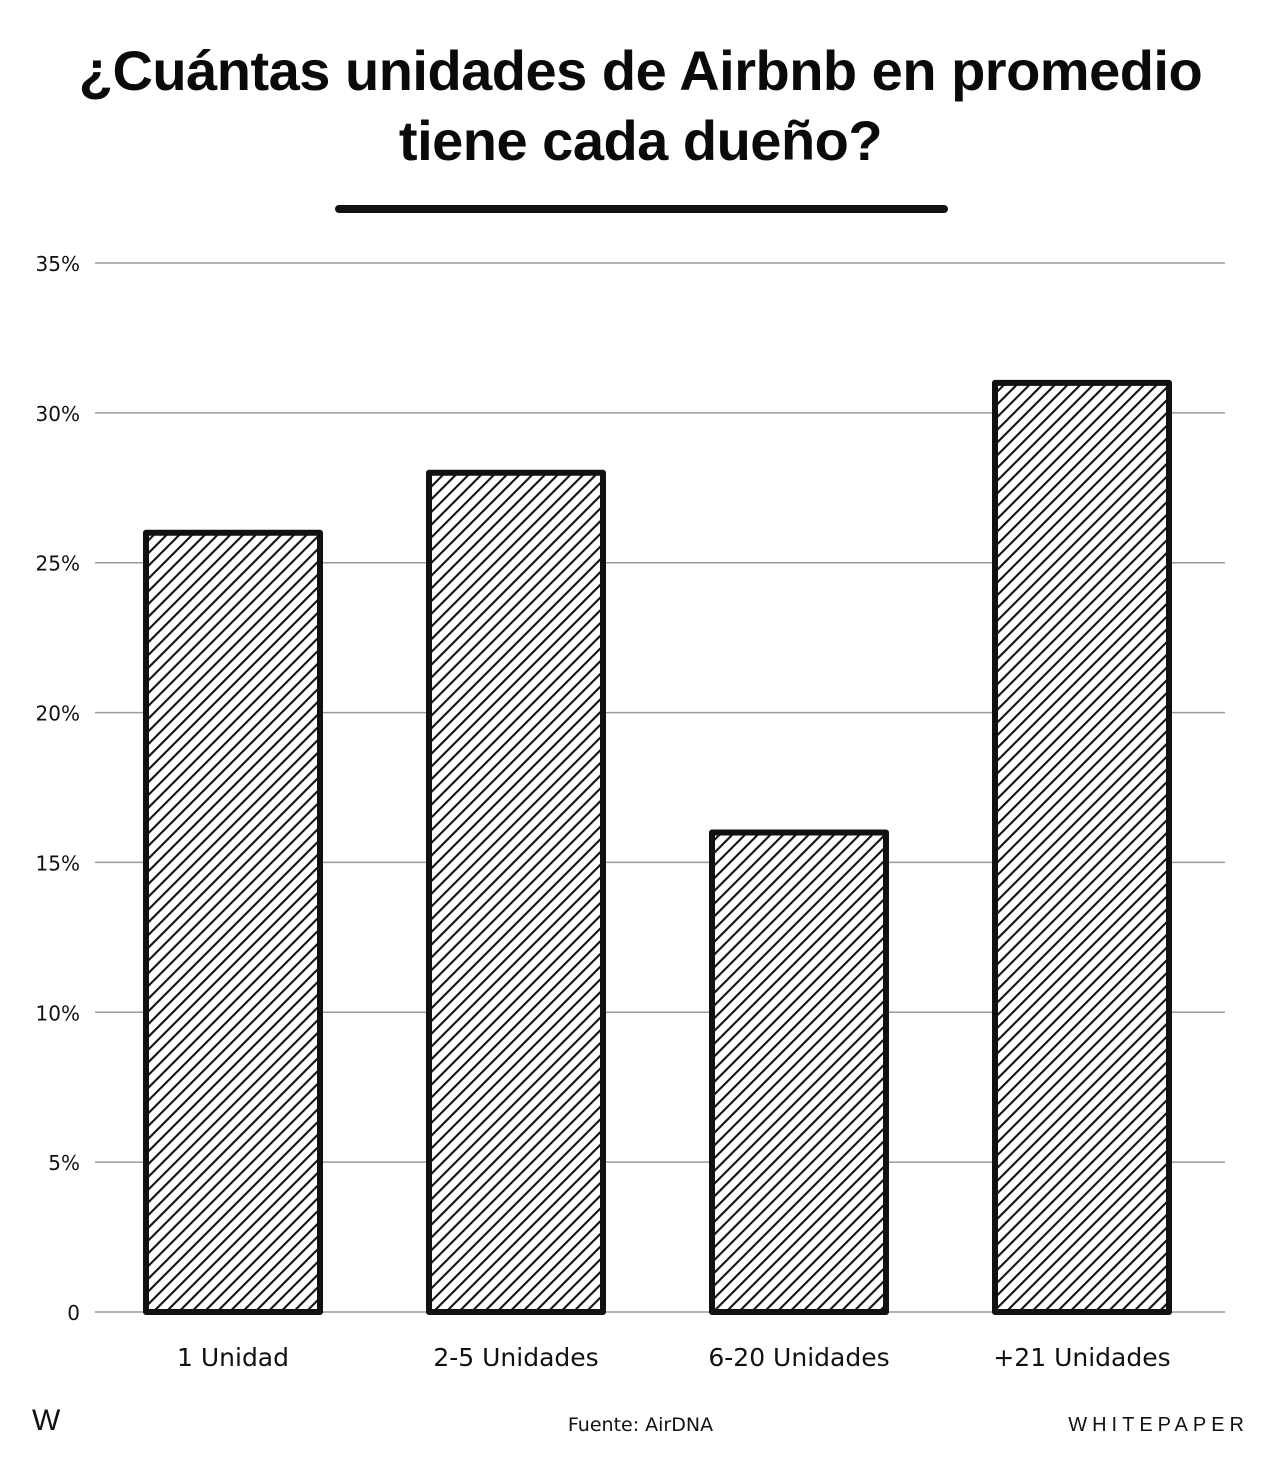  I want to click on brand-name: WHITEPAPER, so click(1158, 1425).